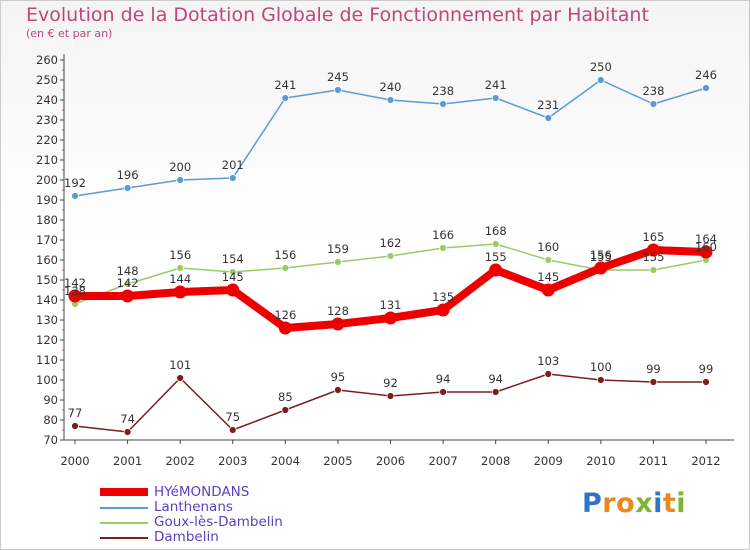 The height and width of the screenshot is (550, 750). Describe the element at coordinates (496, 257) in the screenshot. I see `data-label-hyemondans: 155` at that location.